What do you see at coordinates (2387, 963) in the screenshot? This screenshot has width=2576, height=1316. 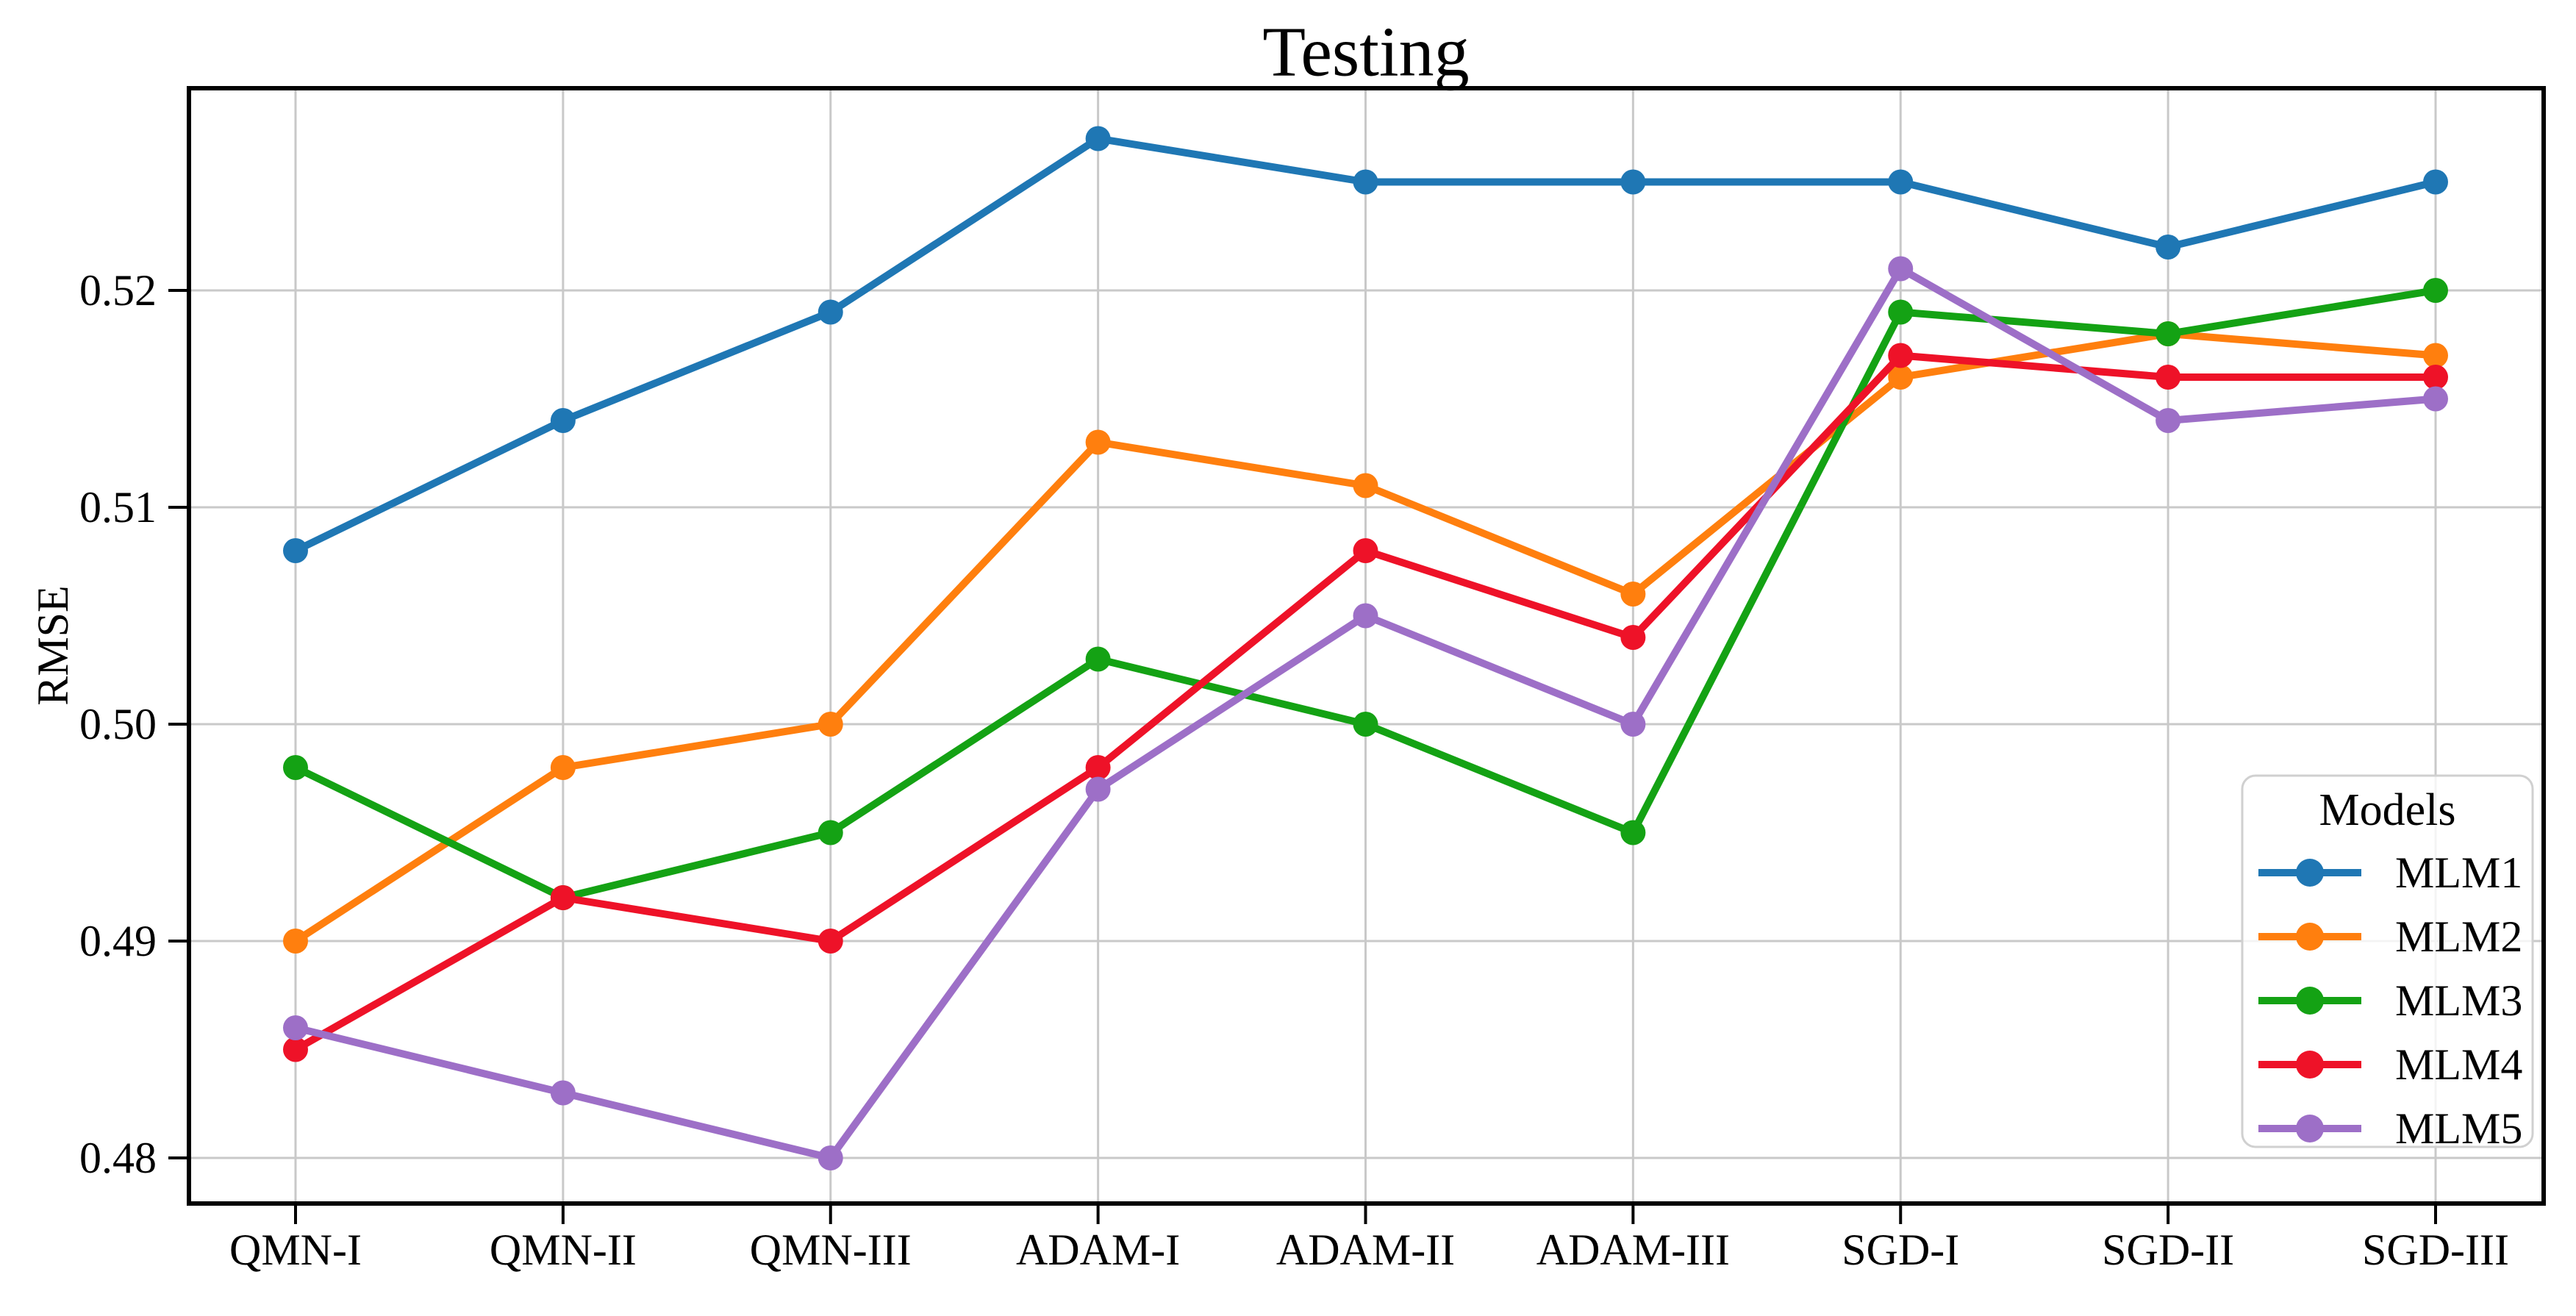 I see `legend: Models MLM1 MLM2 MLM3 MLM4 MLM5` at bounding box center [2387, 963].